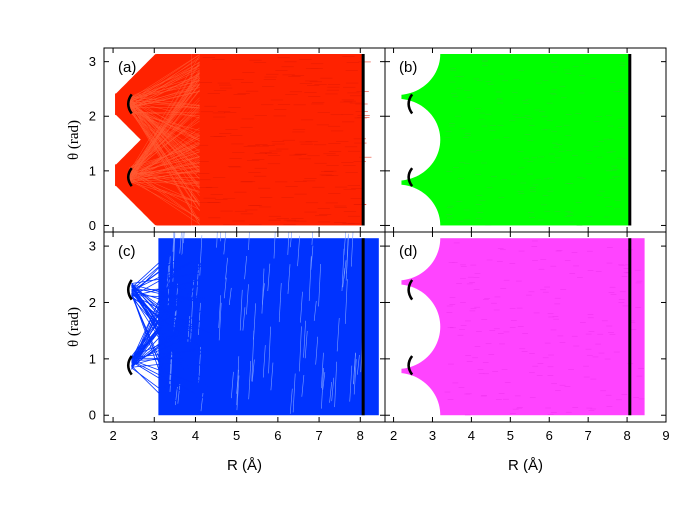 This screenshot has height=525, width=700. I want to click on panel-frame-d, so click(525, 327).